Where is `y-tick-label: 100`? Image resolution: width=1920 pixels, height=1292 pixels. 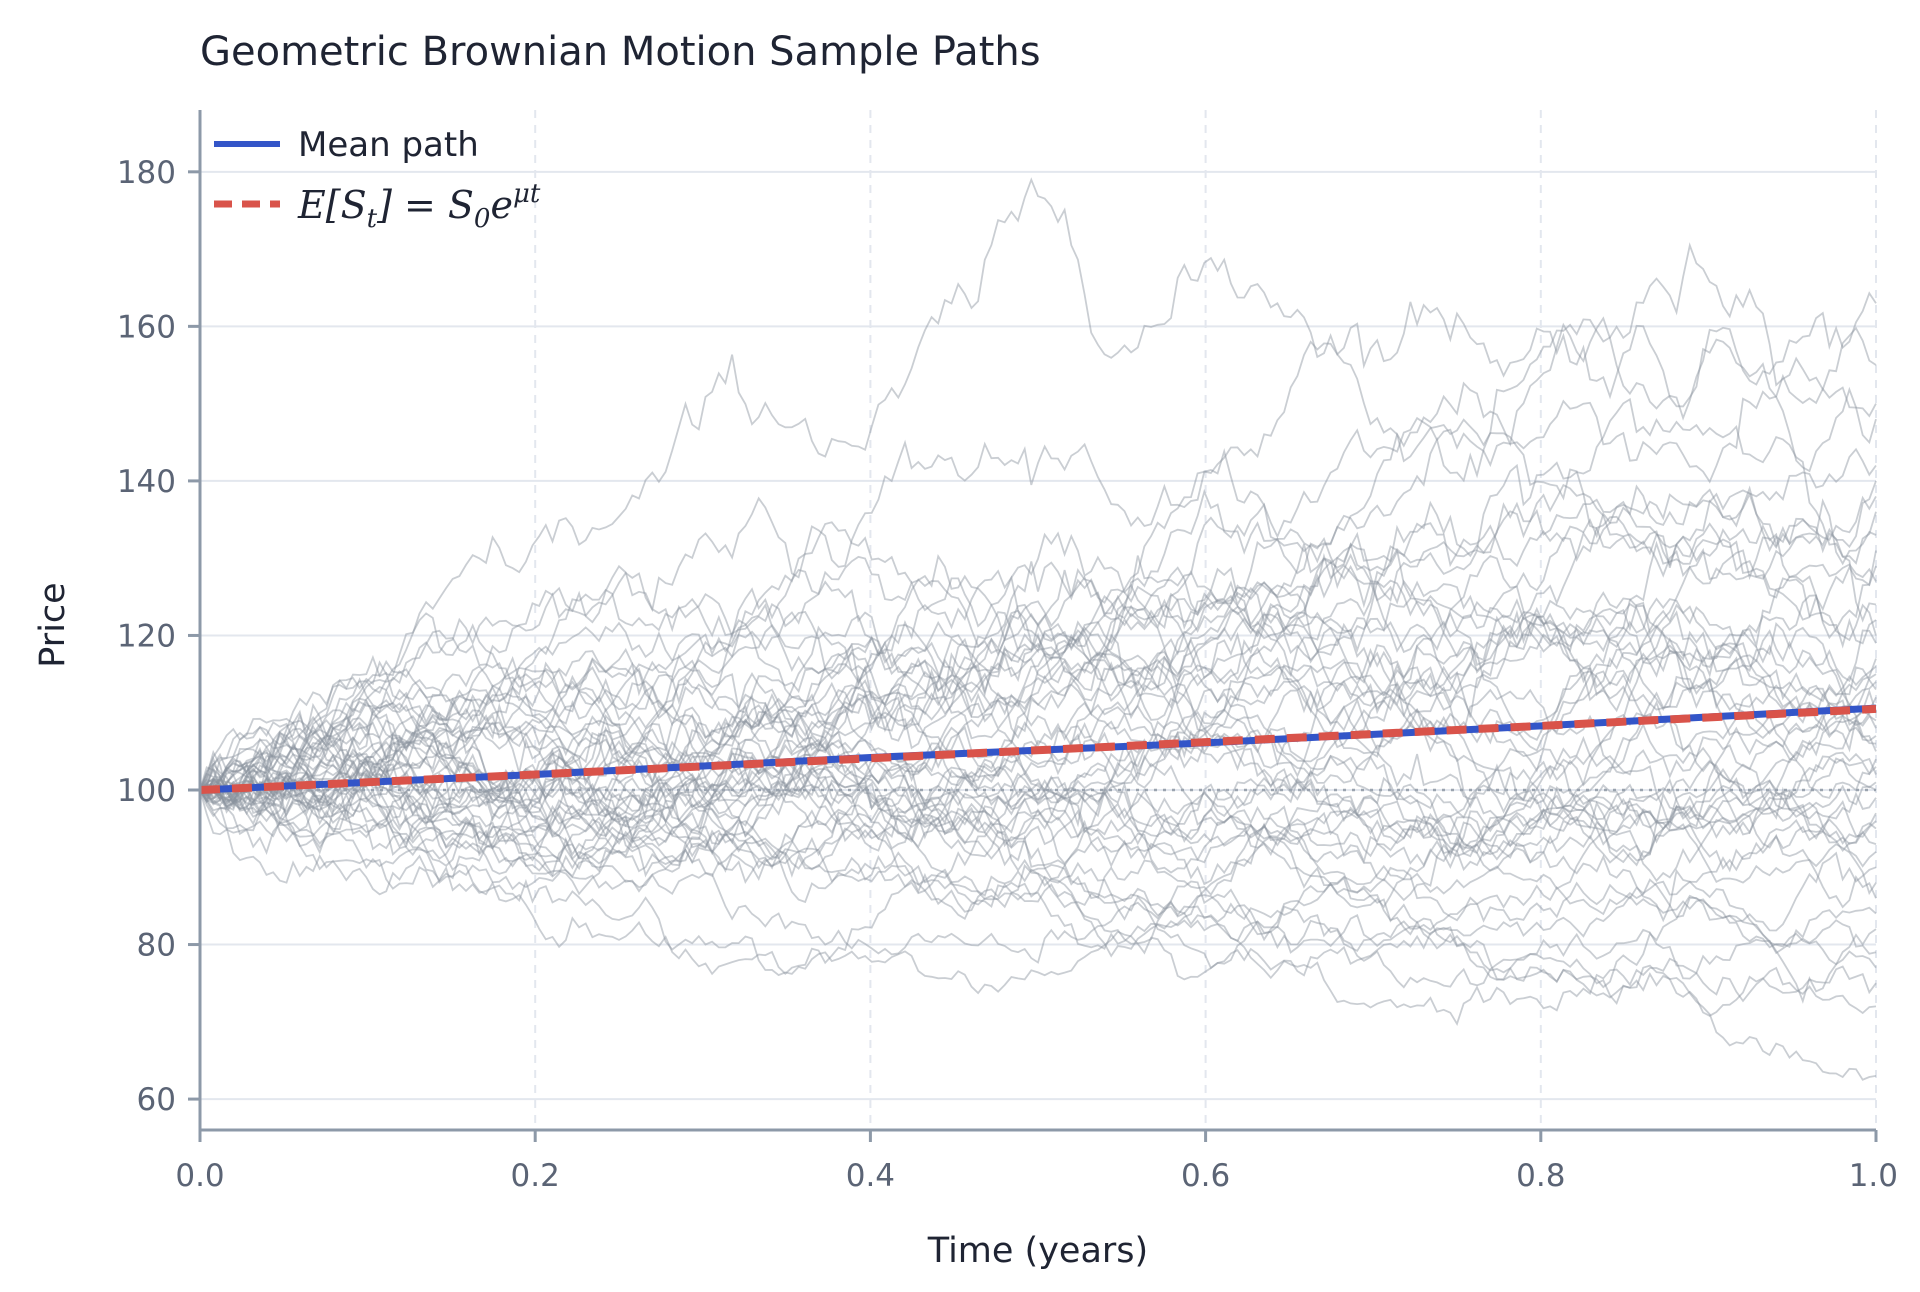 y-tick-label: 100 is located at coordinates (146, 791).